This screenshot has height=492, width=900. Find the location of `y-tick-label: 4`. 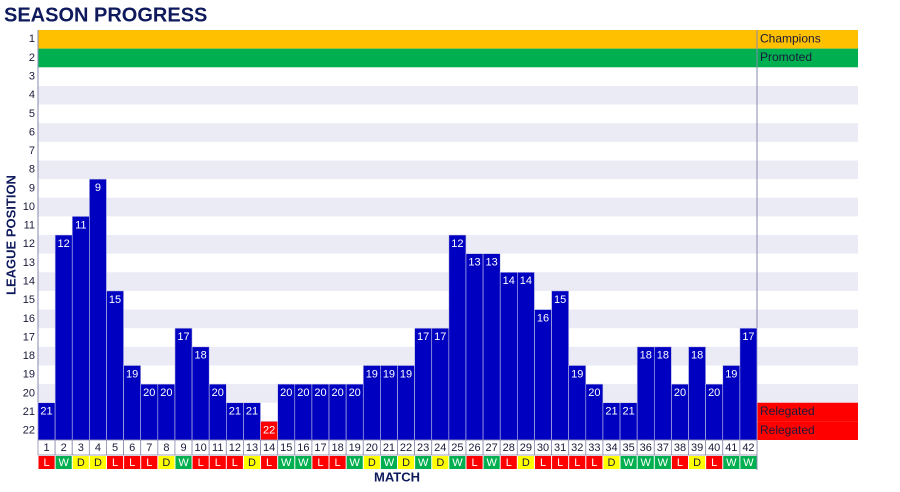

y-tick-label: 4 is located at coordinates (32, 95).